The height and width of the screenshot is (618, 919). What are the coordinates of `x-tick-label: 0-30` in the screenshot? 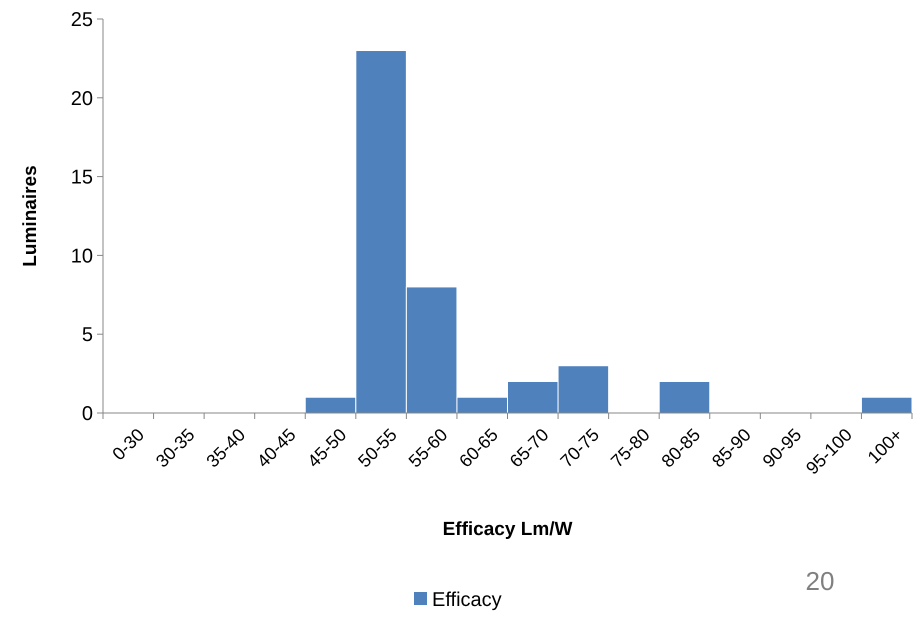 It's located at (128, 444).